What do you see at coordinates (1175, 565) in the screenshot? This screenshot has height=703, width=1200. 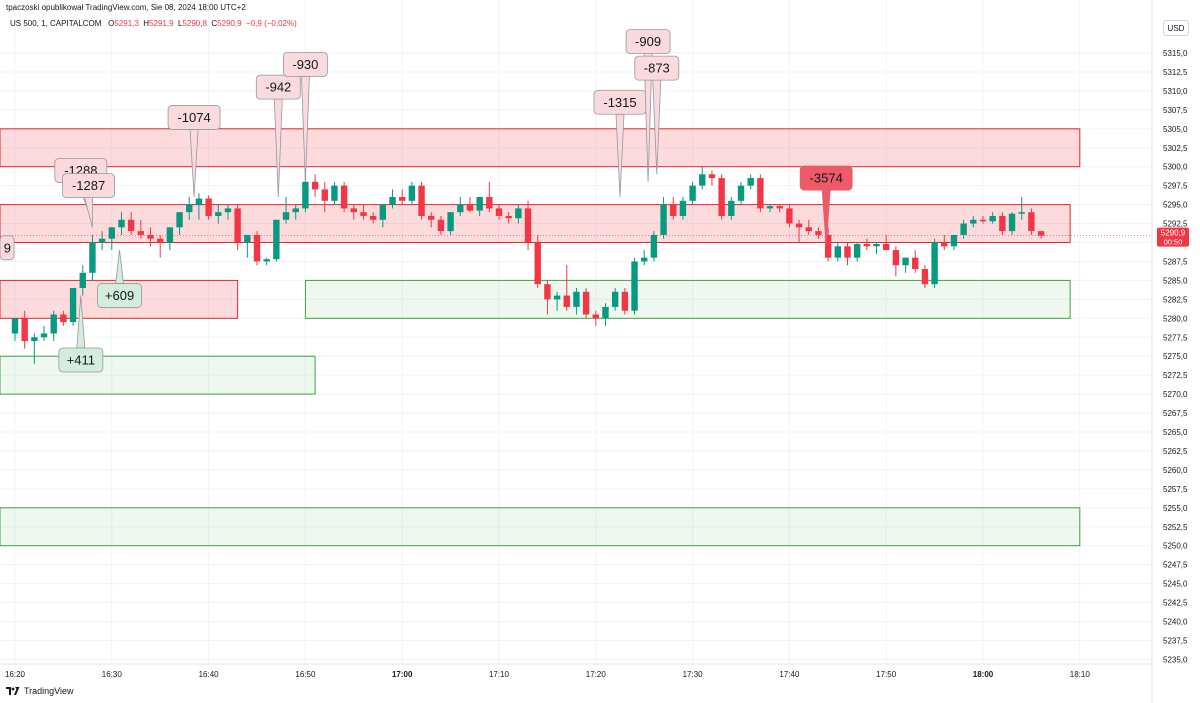 I see `price-tick-label: 5247,5` at bounding box center [1175, 565].